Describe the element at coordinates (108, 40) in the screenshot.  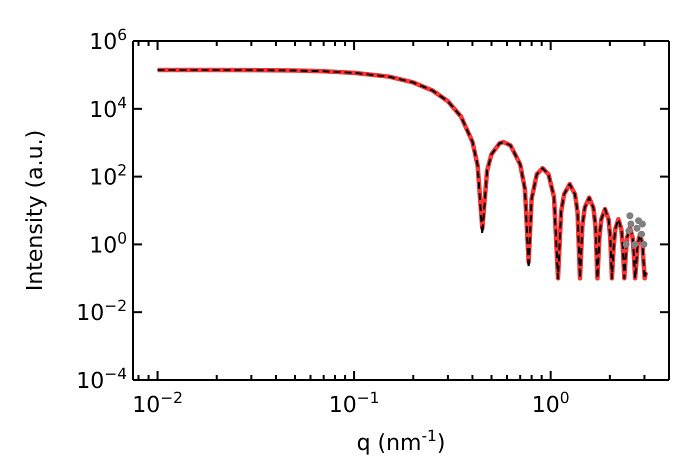
I see `y-tick-label: 10$^{6}$` at that location.